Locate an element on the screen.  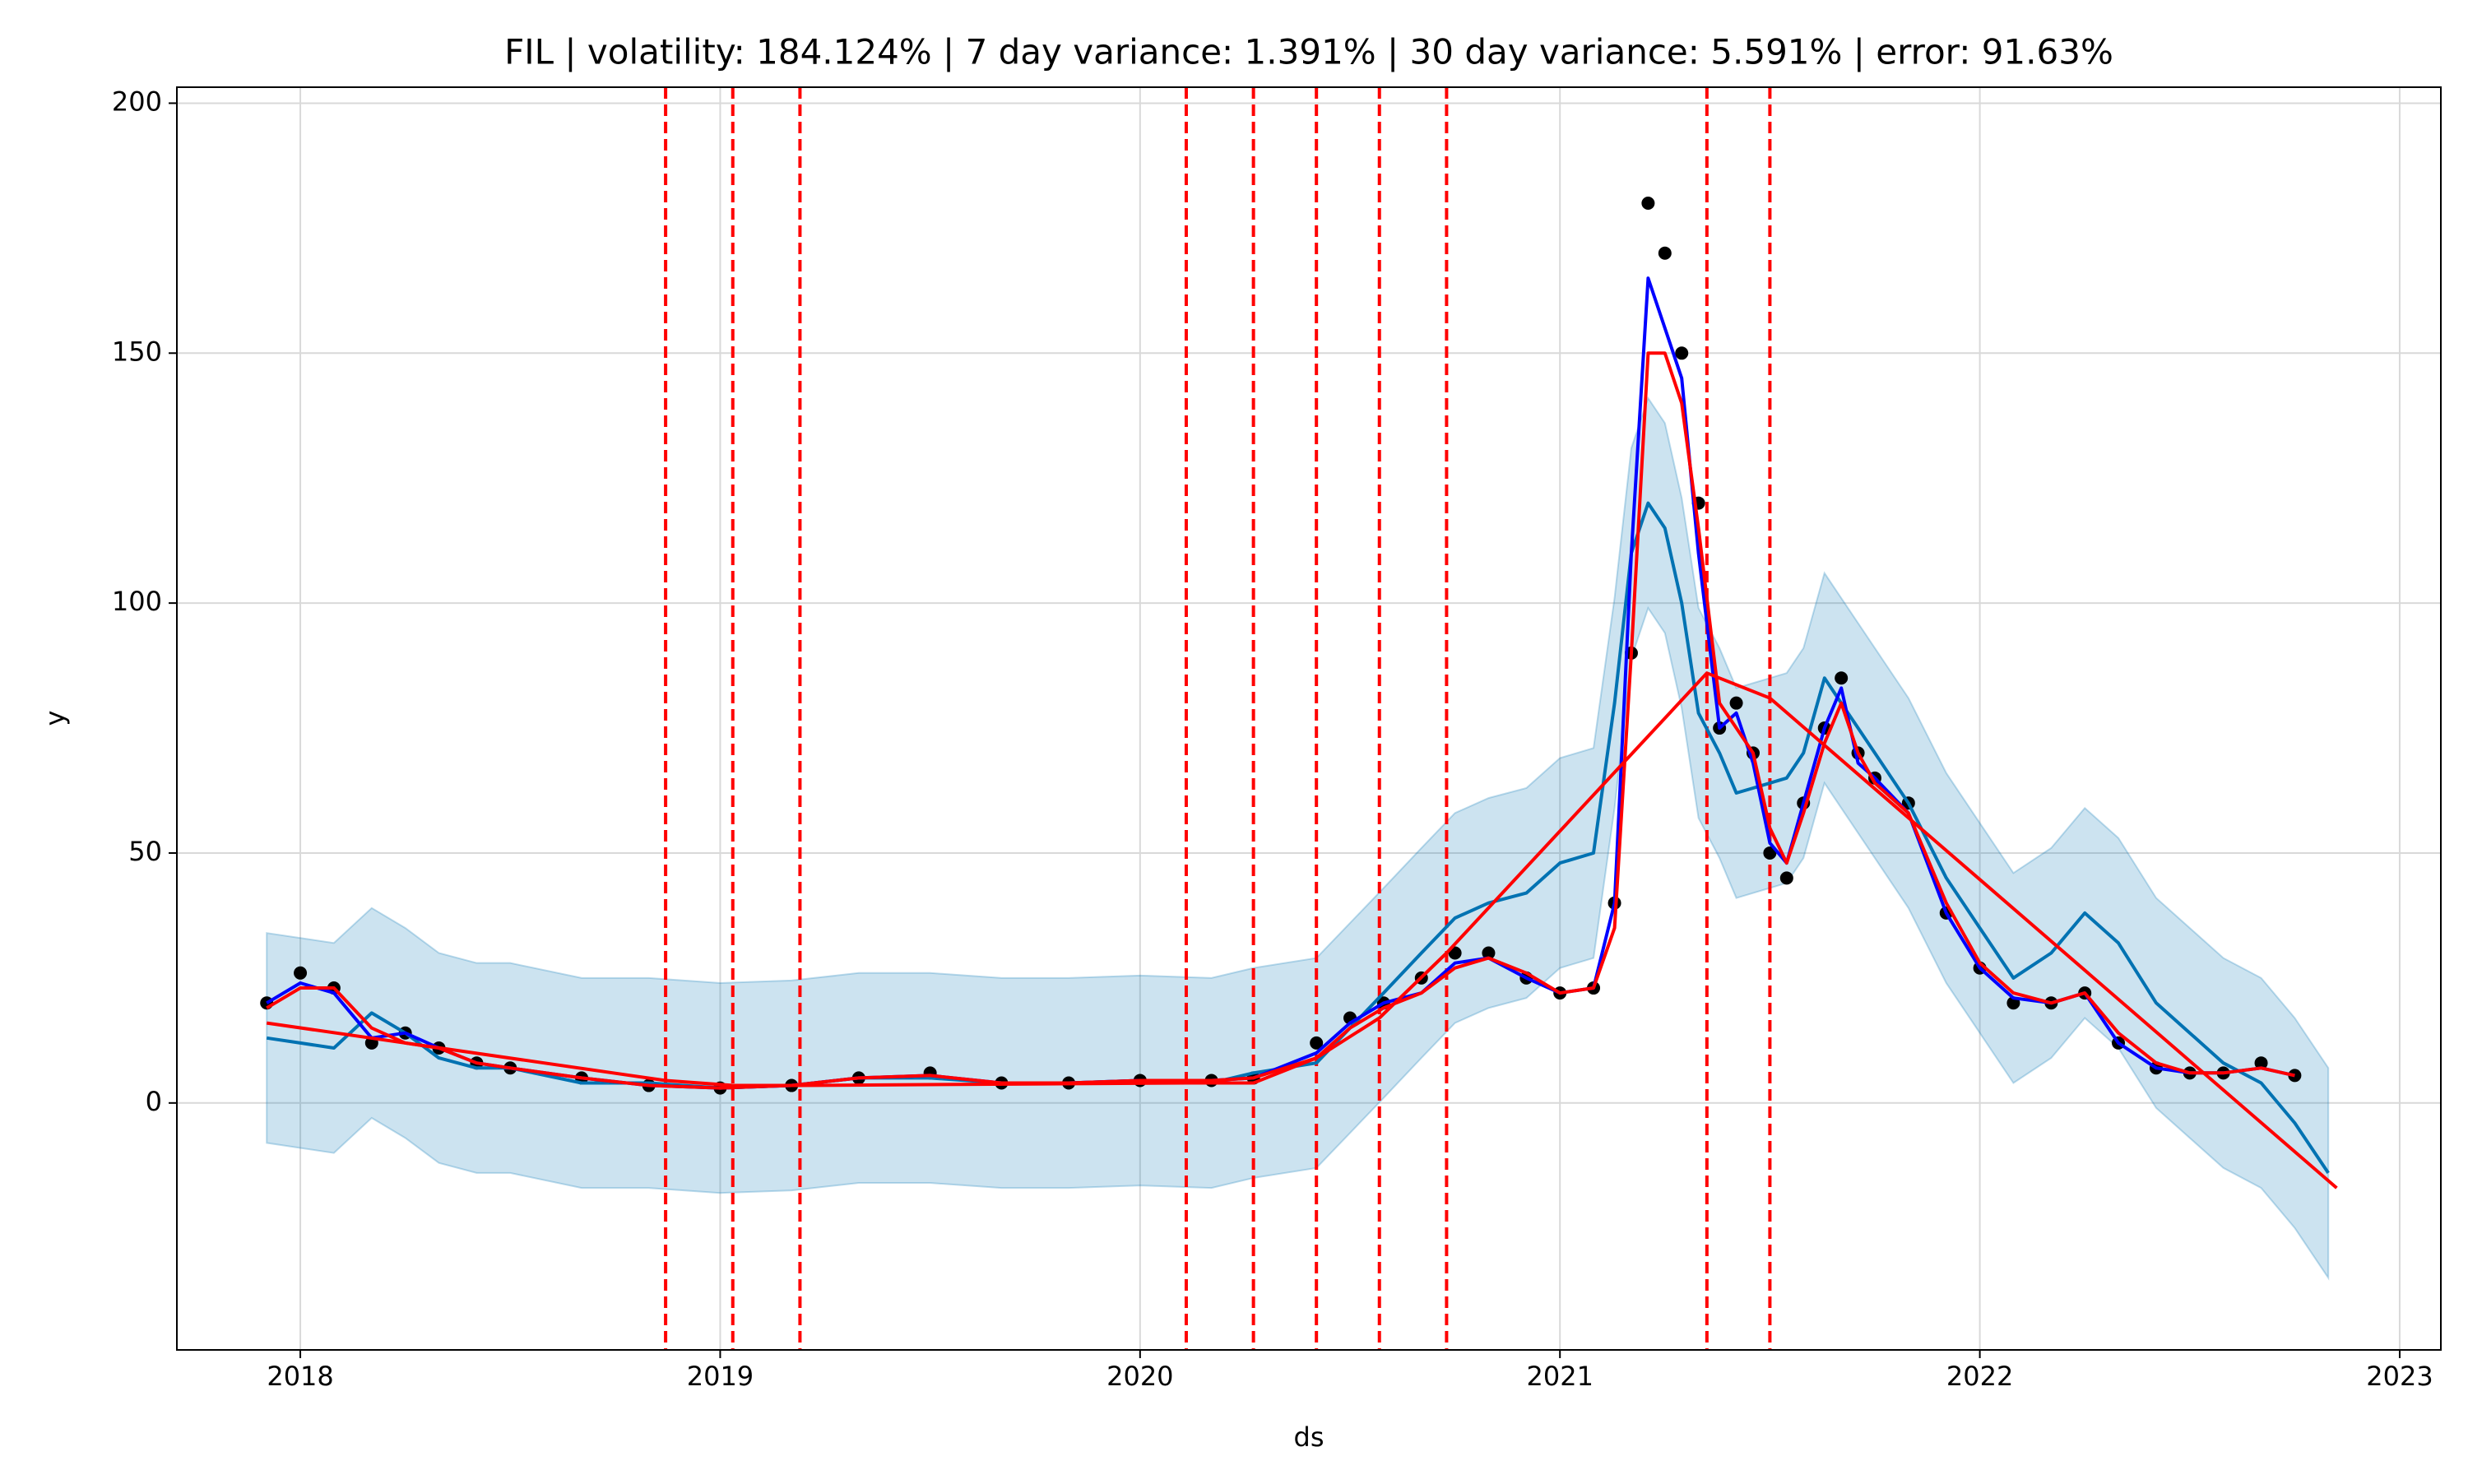
x-tick-label: 2018 is located at coordinates (300, 1376).